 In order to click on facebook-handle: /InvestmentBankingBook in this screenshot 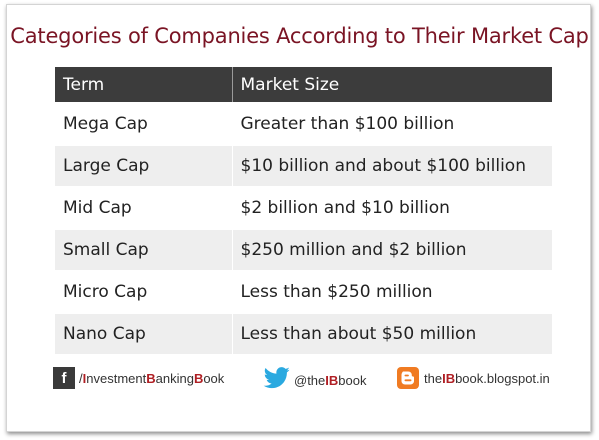, I will do `click(152, 378)`.